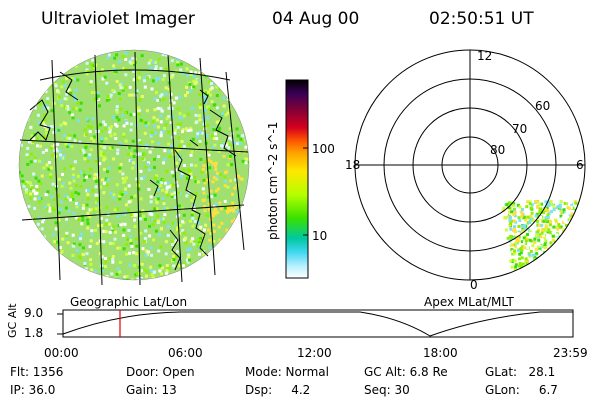 This screenshot has height=400, width=600. Describe the element at coordinates (474, 285) in the screenshot. I see `mlt-0-label: 0` at that location.